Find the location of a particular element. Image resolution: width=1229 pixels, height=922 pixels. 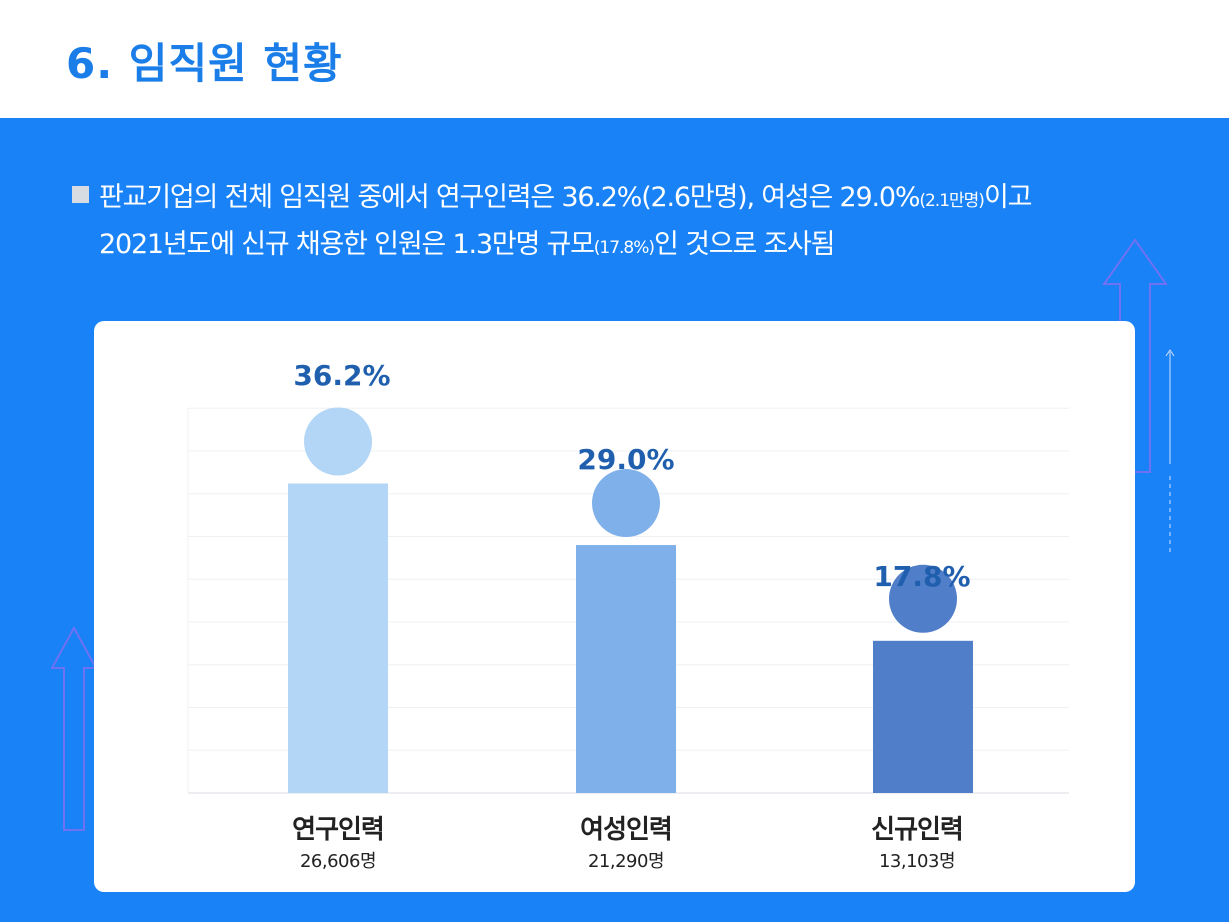

summary-line2-b: 인 것으로 조사됨 is located at coordinates (744, 244).